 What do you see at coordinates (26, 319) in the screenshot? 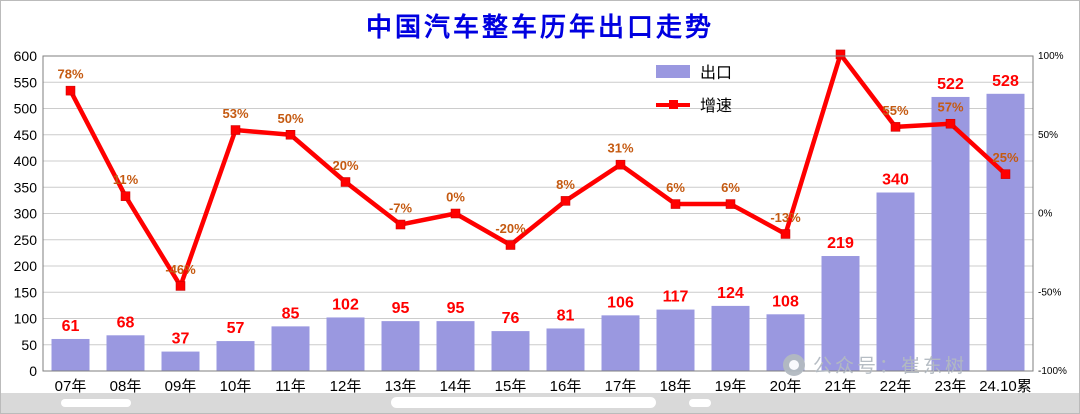
I see `y-axis-tick-label: 100` at bounding box center [26, 319].